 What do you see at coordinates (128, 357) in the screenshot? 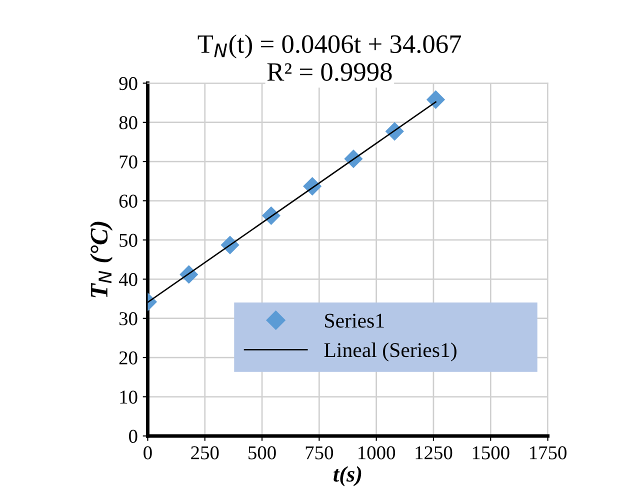
I see `y-tick-label: 20` at bounding box center [128, 357].